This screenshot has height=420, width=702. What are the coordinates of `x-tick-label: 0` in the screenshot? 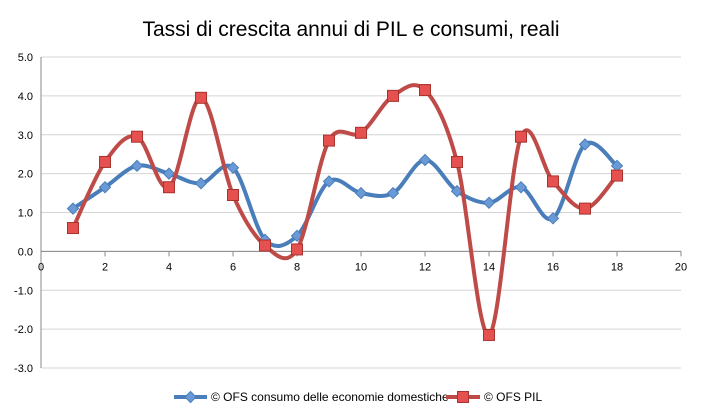 It's located at (41, 267).